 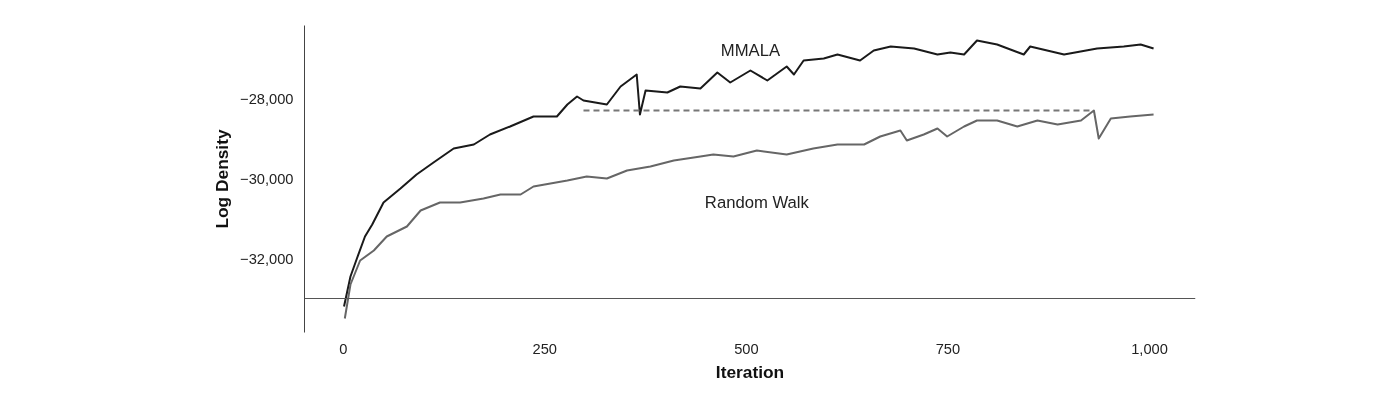 I want to click on y-tick-label: −30,000, so click(x=267, y=178).